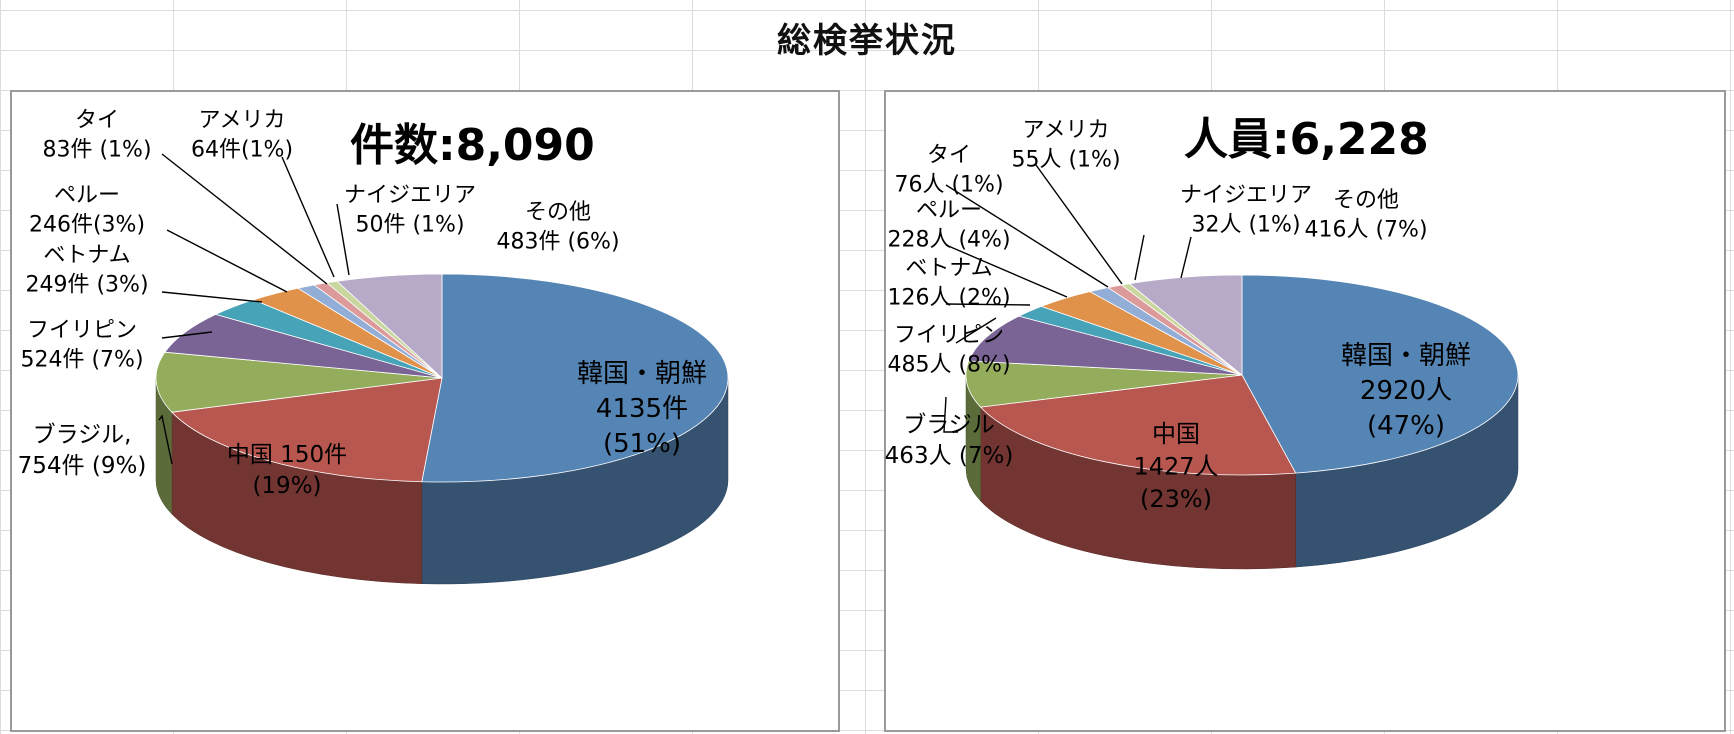  I want to click on data-label-10: その他 416人 (7%), so click(1365, 215).